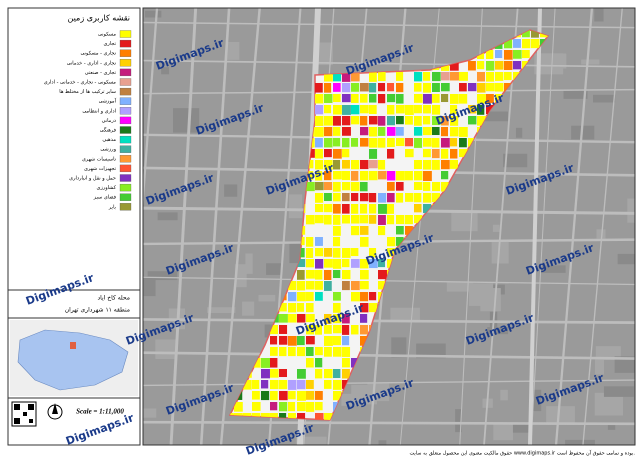  I want to click on legend-label: تجاری - اداری - خدماتی, so click(92, 63).